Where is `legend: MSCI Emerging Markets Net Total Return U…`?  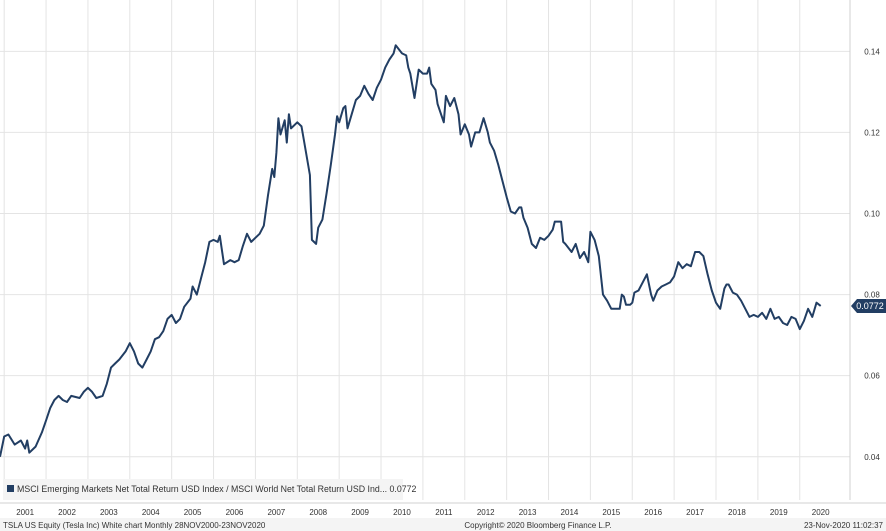 legend: MSCI Emerging Markets Net Total Return U… is located at coordinates (210, 489).